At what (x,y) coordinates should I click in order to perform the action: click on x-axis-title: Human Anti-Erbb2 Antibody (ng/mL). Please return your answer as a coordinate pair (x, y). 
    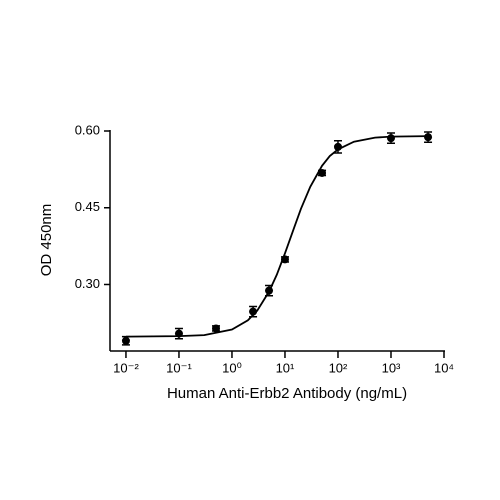
    Looking at the image, I should click on (287, 393).